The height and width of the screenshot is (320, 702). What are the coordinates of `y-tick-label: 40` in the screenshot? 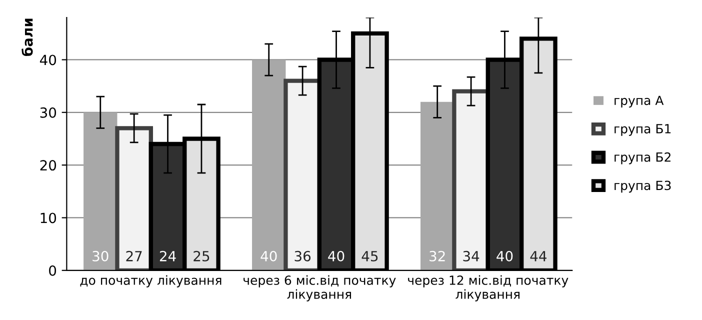 It's located at (48, 60).